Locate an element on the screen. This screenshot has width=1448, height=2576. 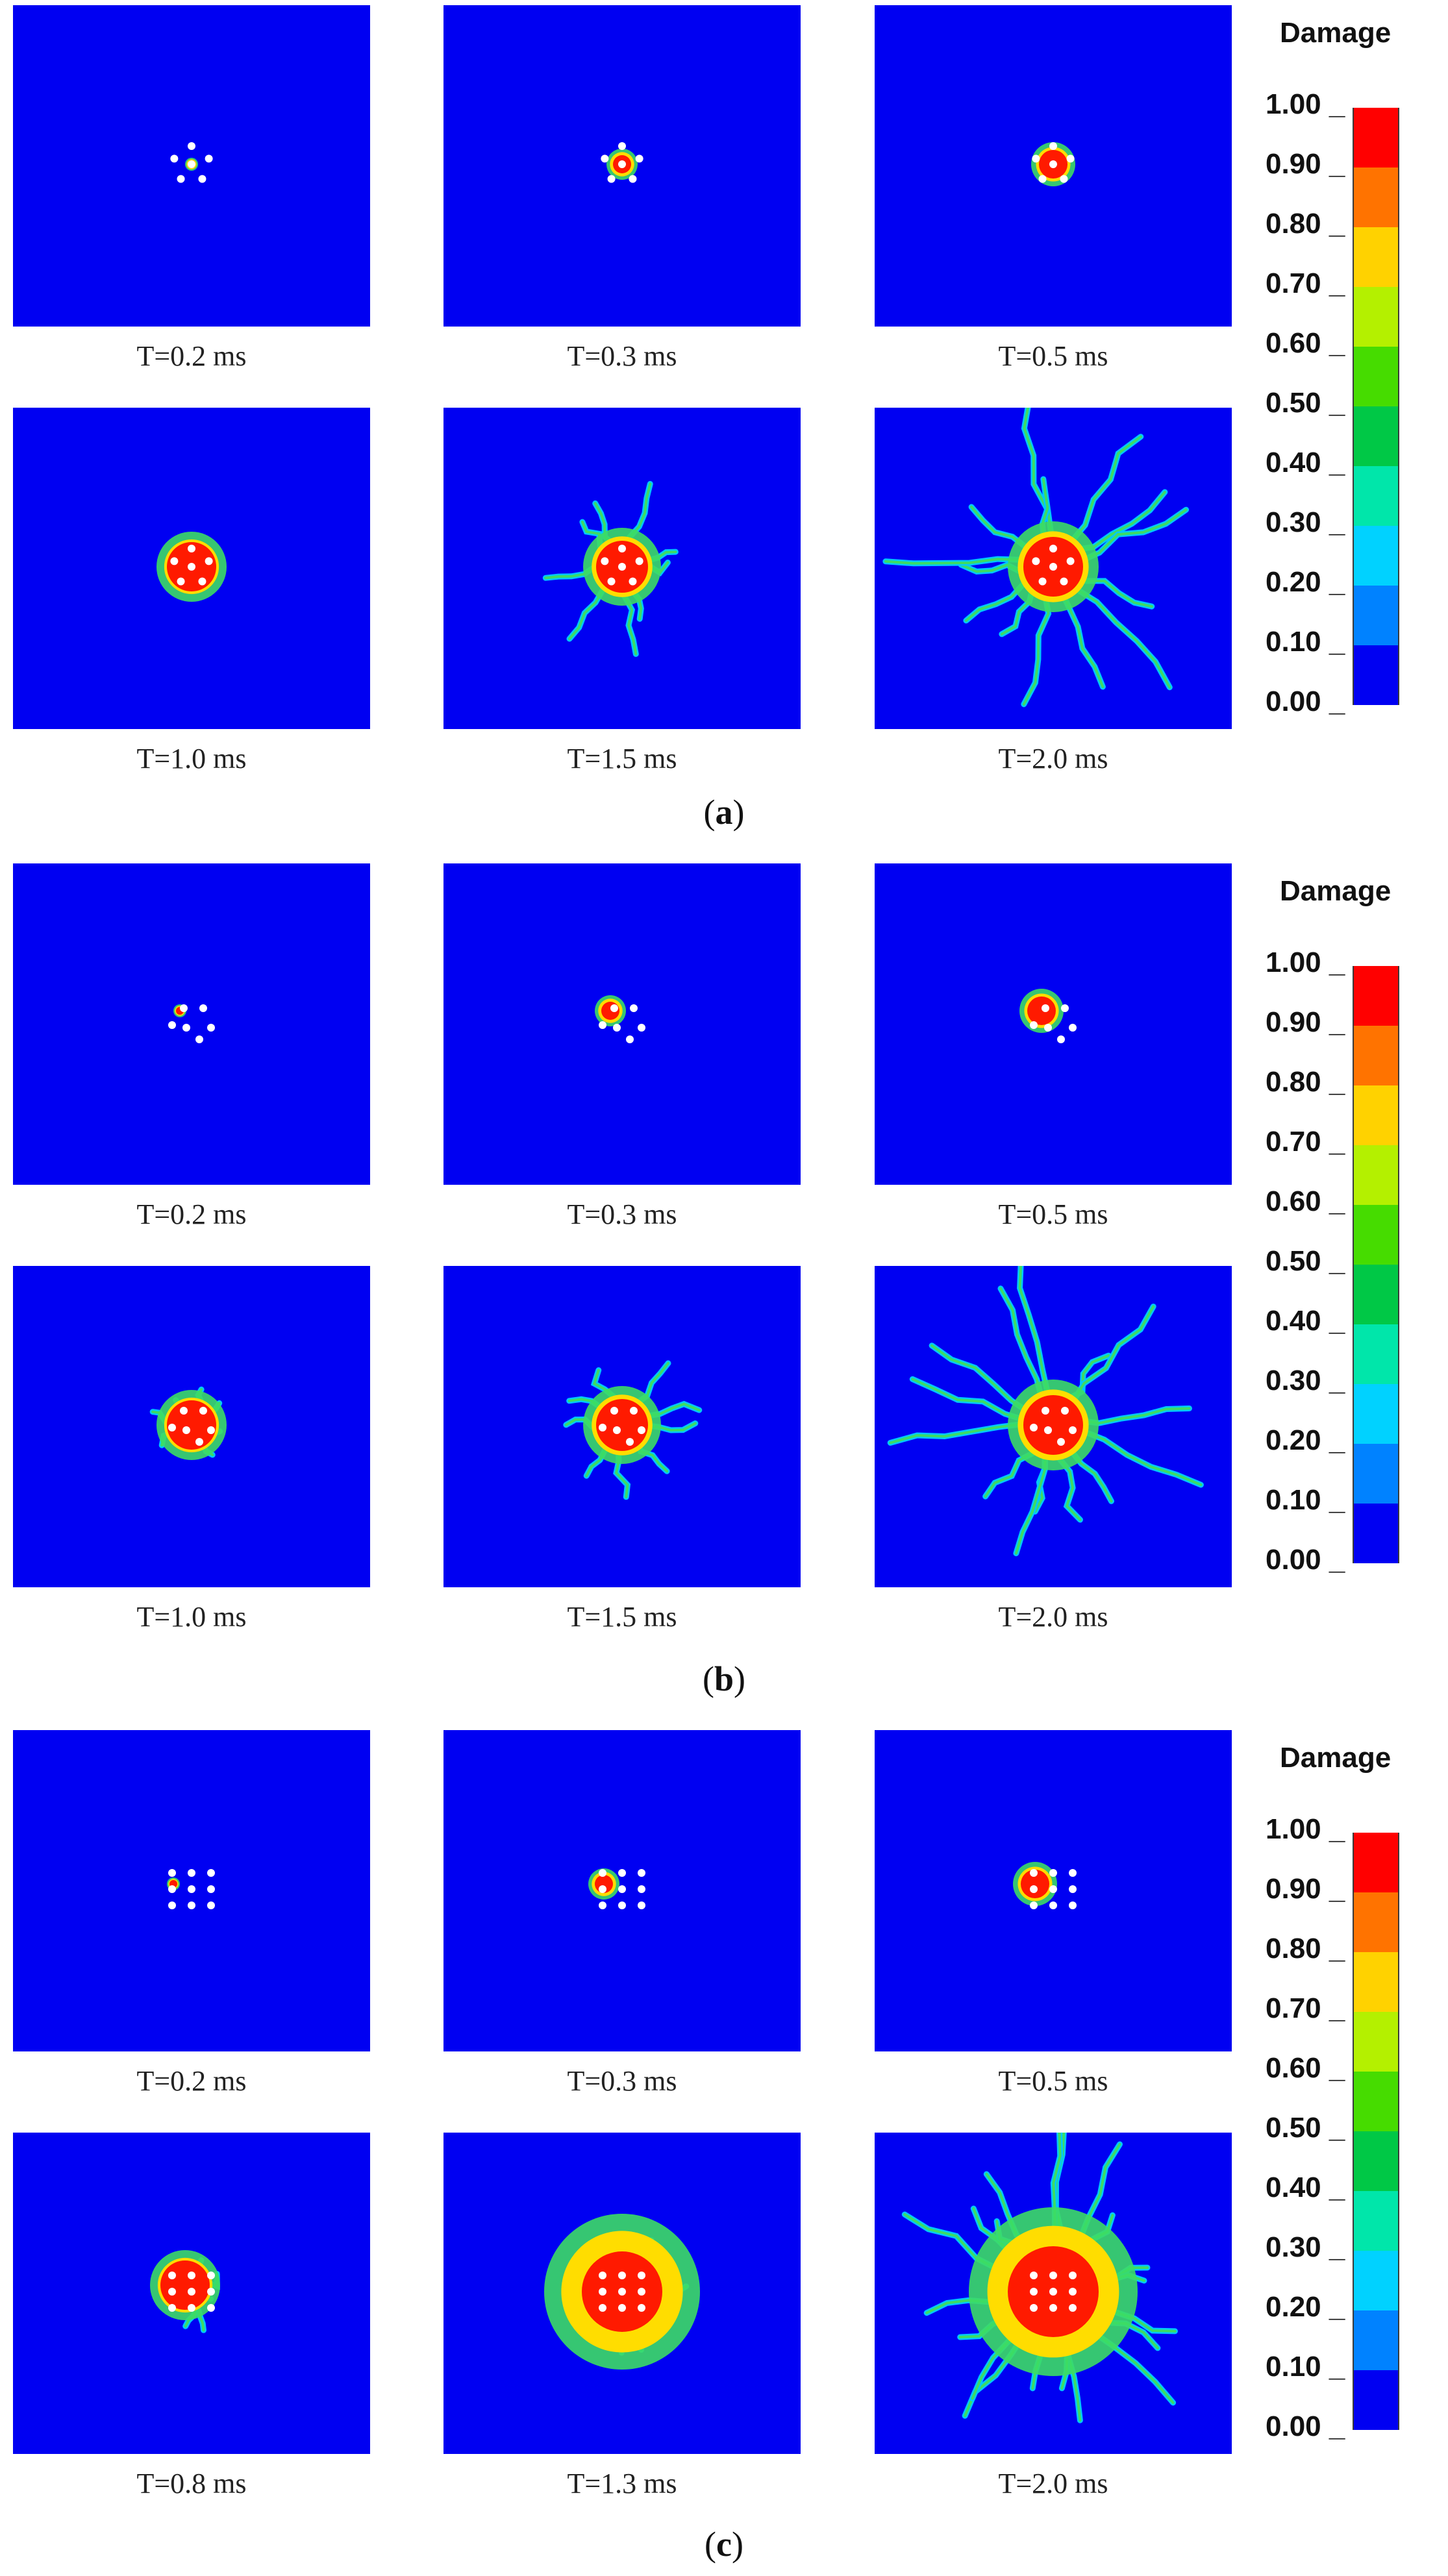
time-label: T=2.0 ms is located at coordinates (1053, 758).